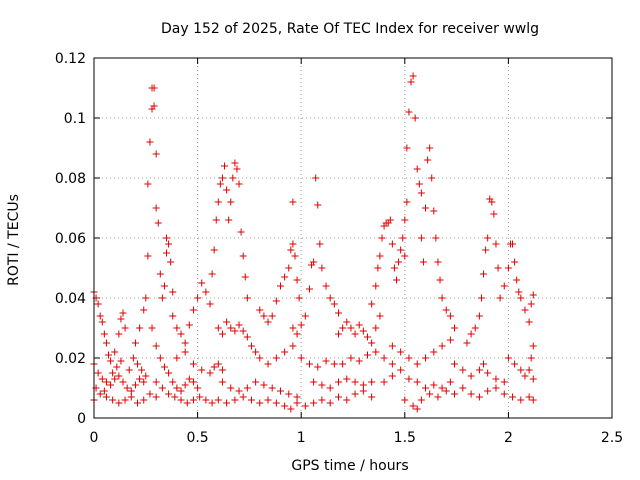 The height and width of the screenshot is (480, 640). Describe the element at coordinates (197, 438) in the screenshot. I see `x-tick-label: 0.5` at that location.